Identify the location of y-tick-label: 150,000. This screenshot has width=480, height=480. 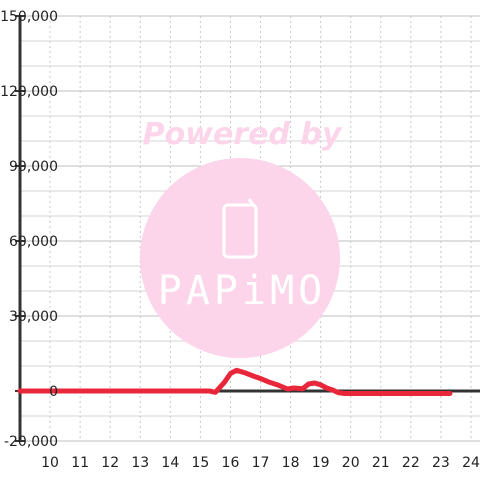
(29, 17).